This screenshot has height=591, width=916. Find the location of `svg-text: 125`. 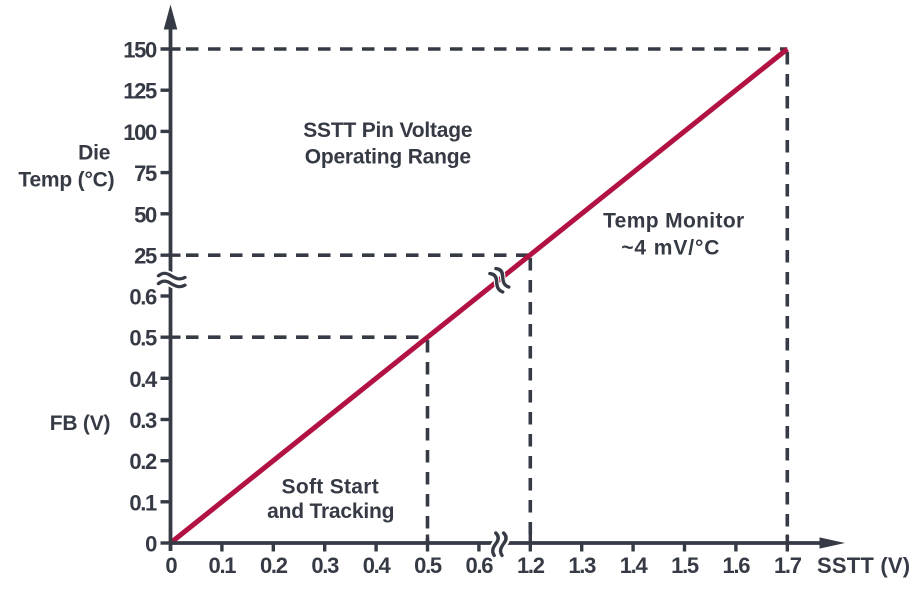

svg-text: 125 is located at coordinates (140, 91).